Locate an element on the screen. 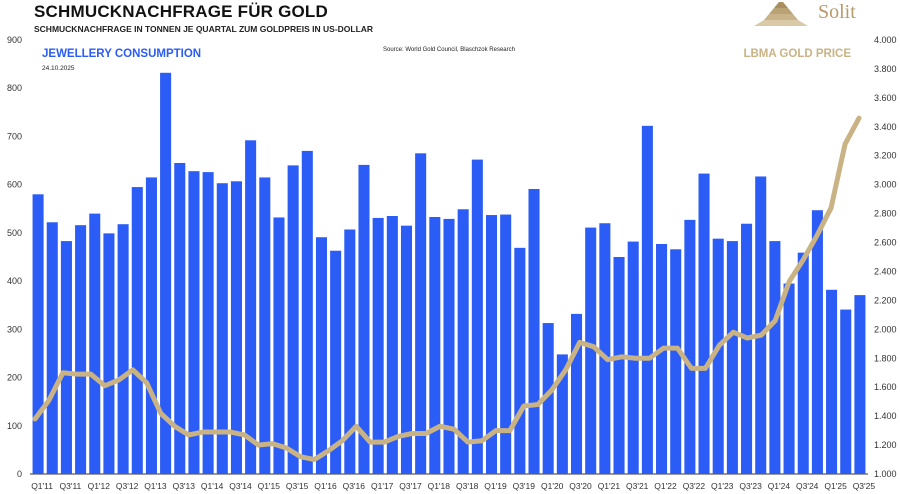 Image resolution: width=900 pixels, height=494 pixels. x-tick-label: Q3'22 is located at coordinates (694, 486).